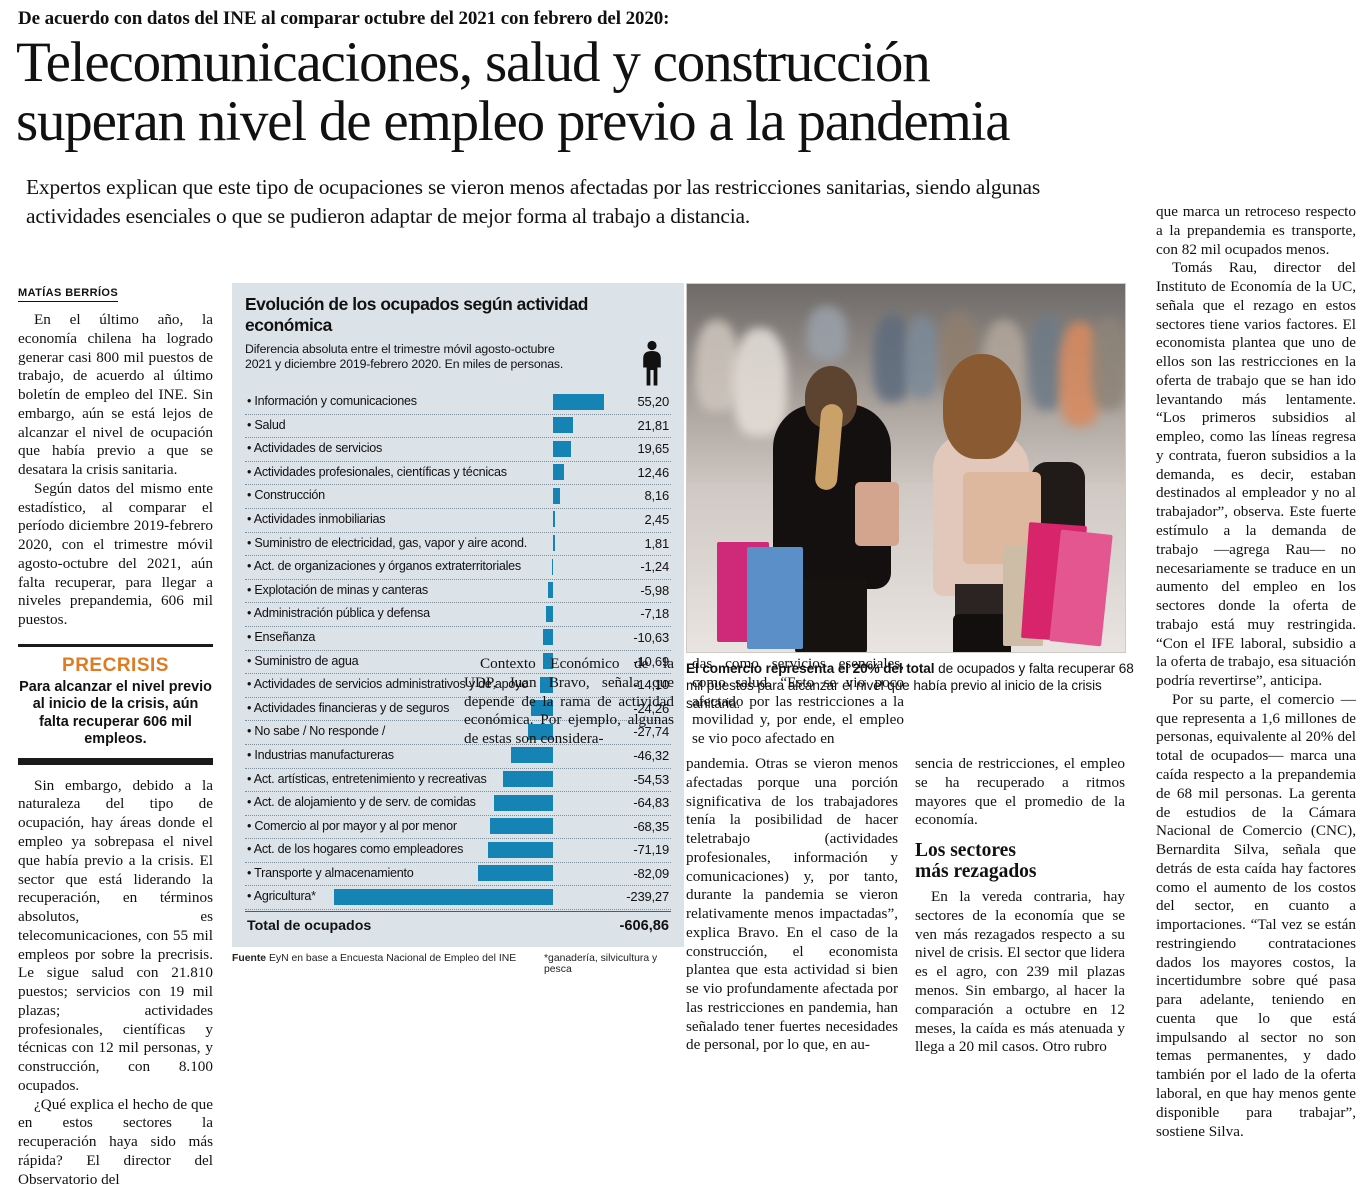 The width and height of the screenshot is (1367, 1190). What do you see at coordinates (651, 755) in the screenshot?
I see `chart-row-value: -46,32` at bounding box center [651, 755].